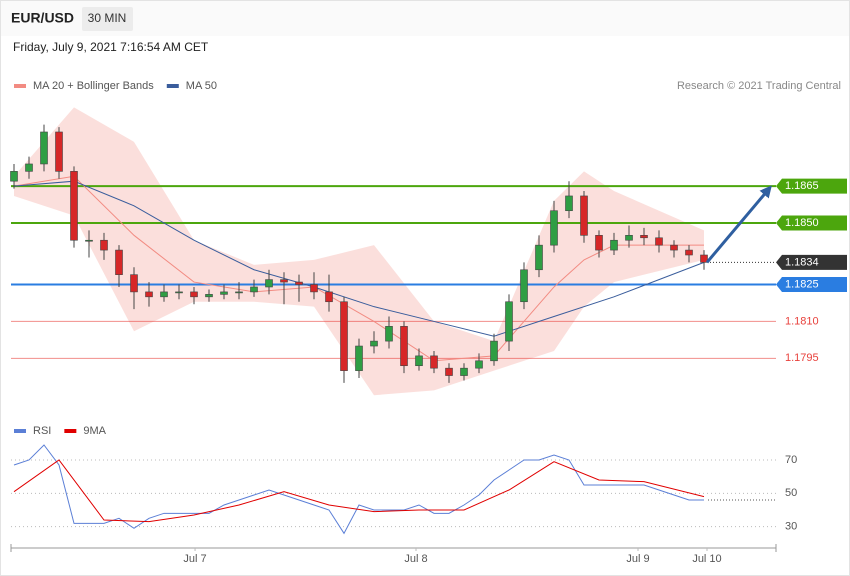 This screenshot has height=576, width=850. I want to click on legend-label: RSI, so click(42, 431).